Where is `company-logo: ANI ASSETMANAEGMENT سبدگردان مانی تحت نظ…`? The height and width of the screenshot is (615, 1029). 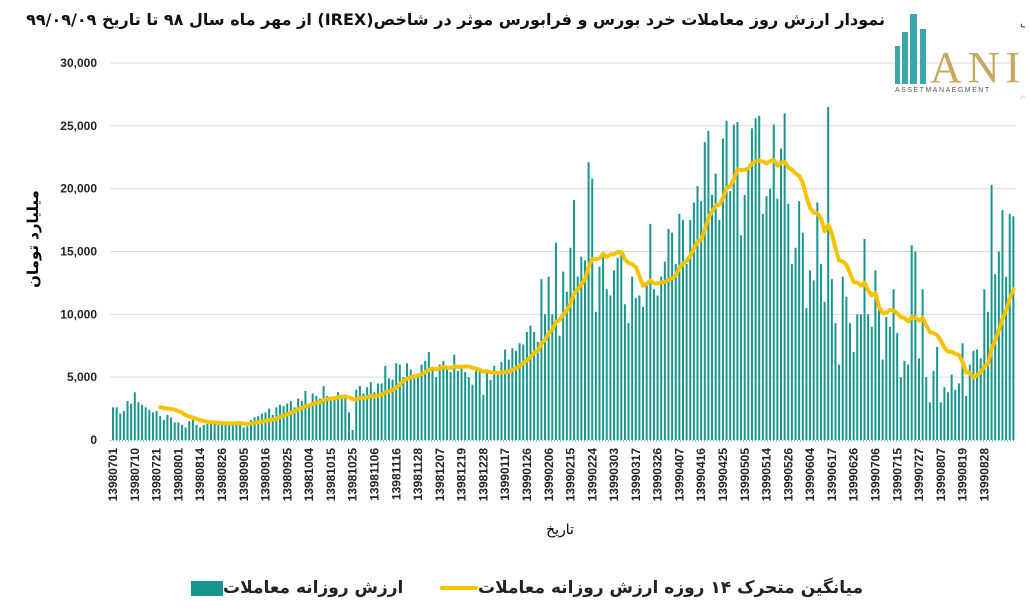 company-logo: ANI ASSETMANAEGMENT سبدگردان مانی تحت نظ… is located at coordinates (960, 56).